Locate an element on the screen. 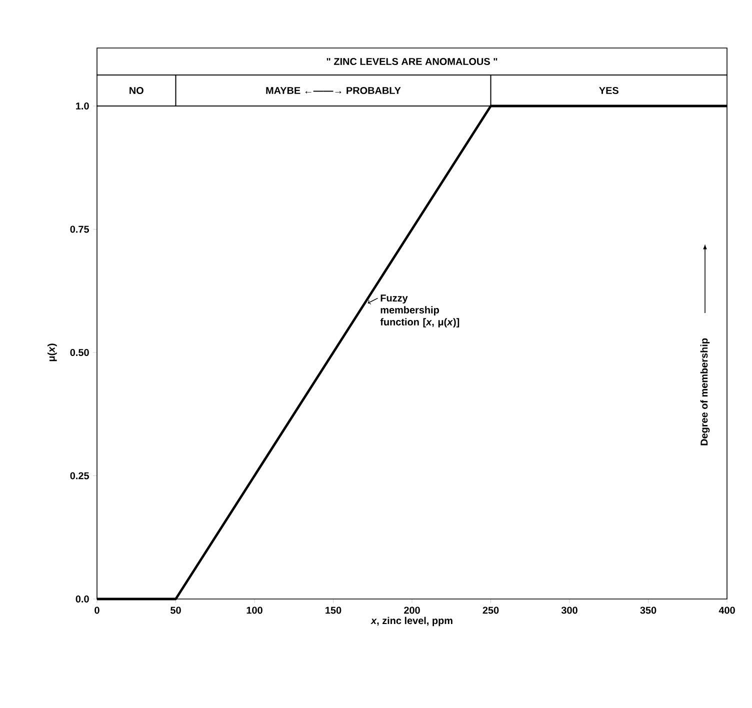 This screenshot has width=752, height=708. y-tick-label: 1.0 is located at coordinates (82, 106).